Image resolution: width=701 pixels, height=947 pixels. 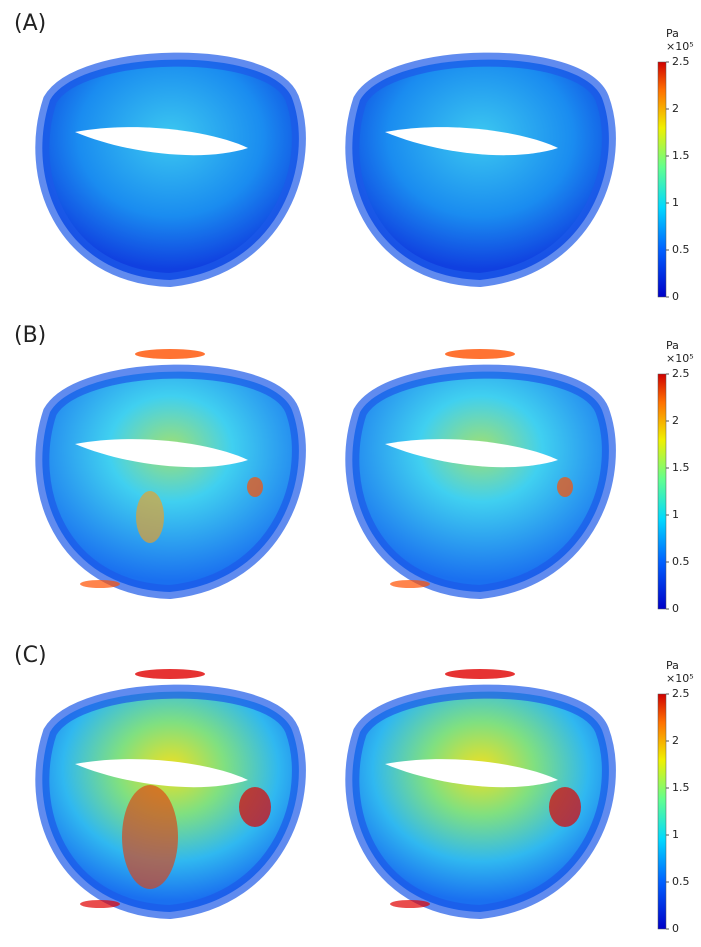 I want to click on panel-label: (C), so click(x=30, y=655).